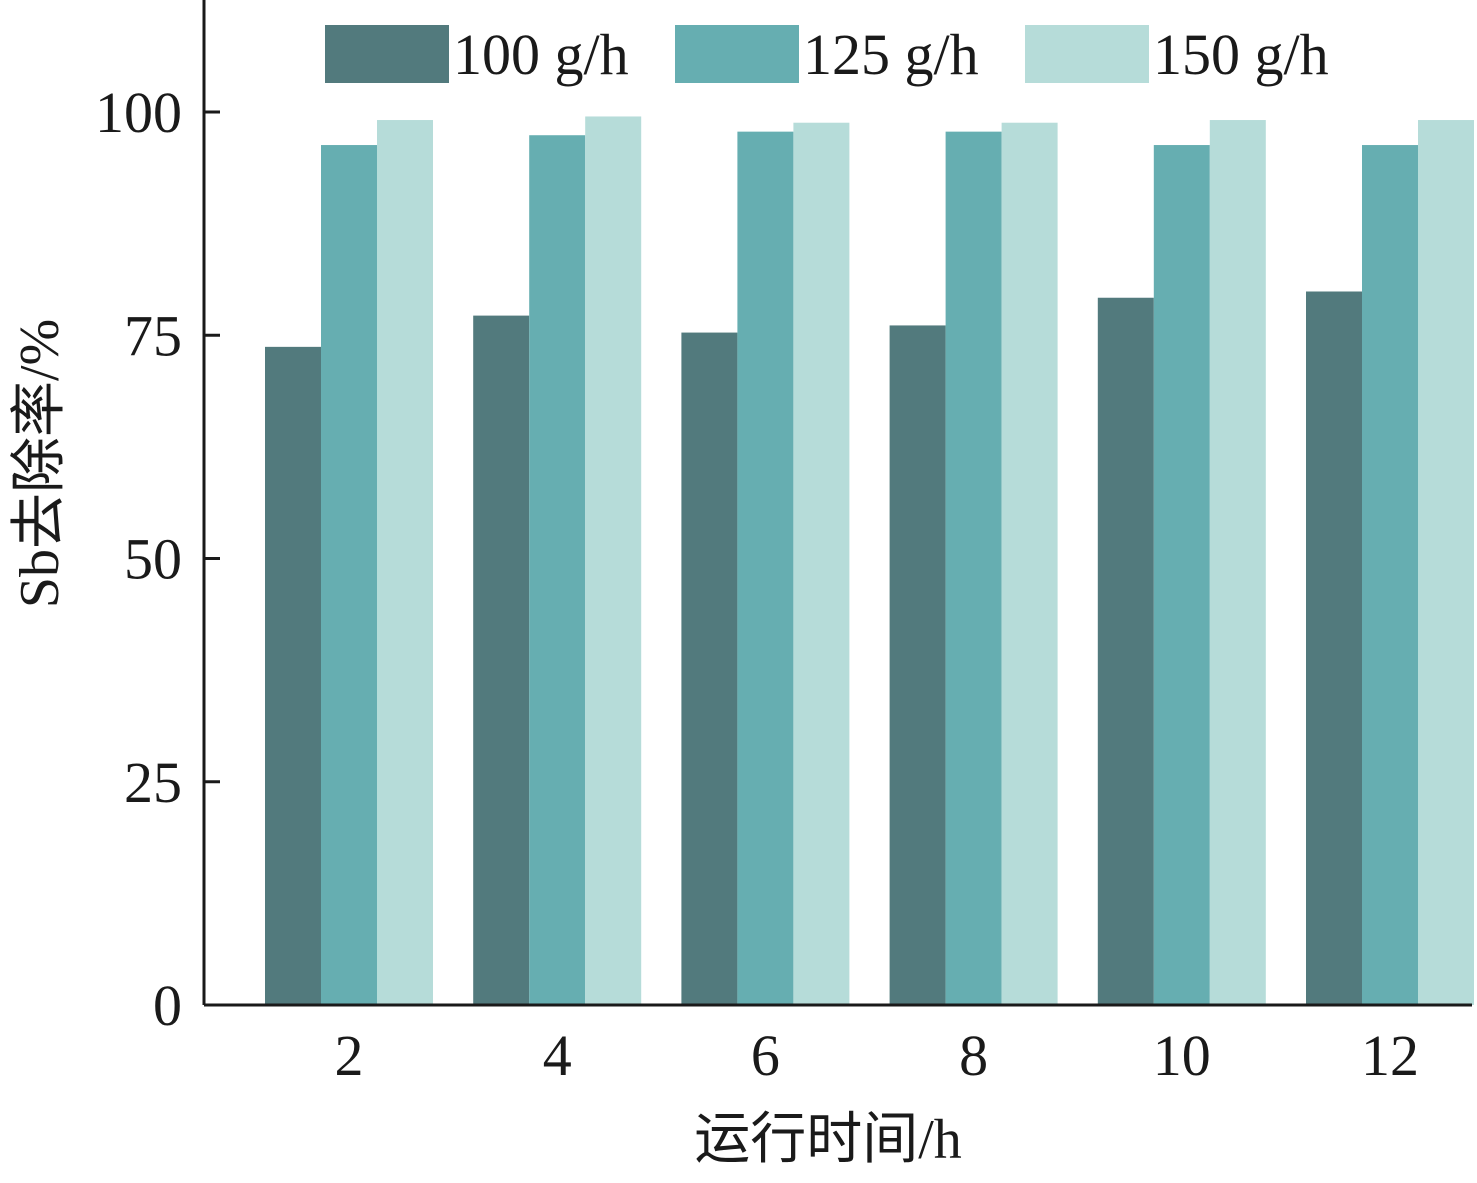  I want to click on legend-label: 125 g/h, so click(891, 54).